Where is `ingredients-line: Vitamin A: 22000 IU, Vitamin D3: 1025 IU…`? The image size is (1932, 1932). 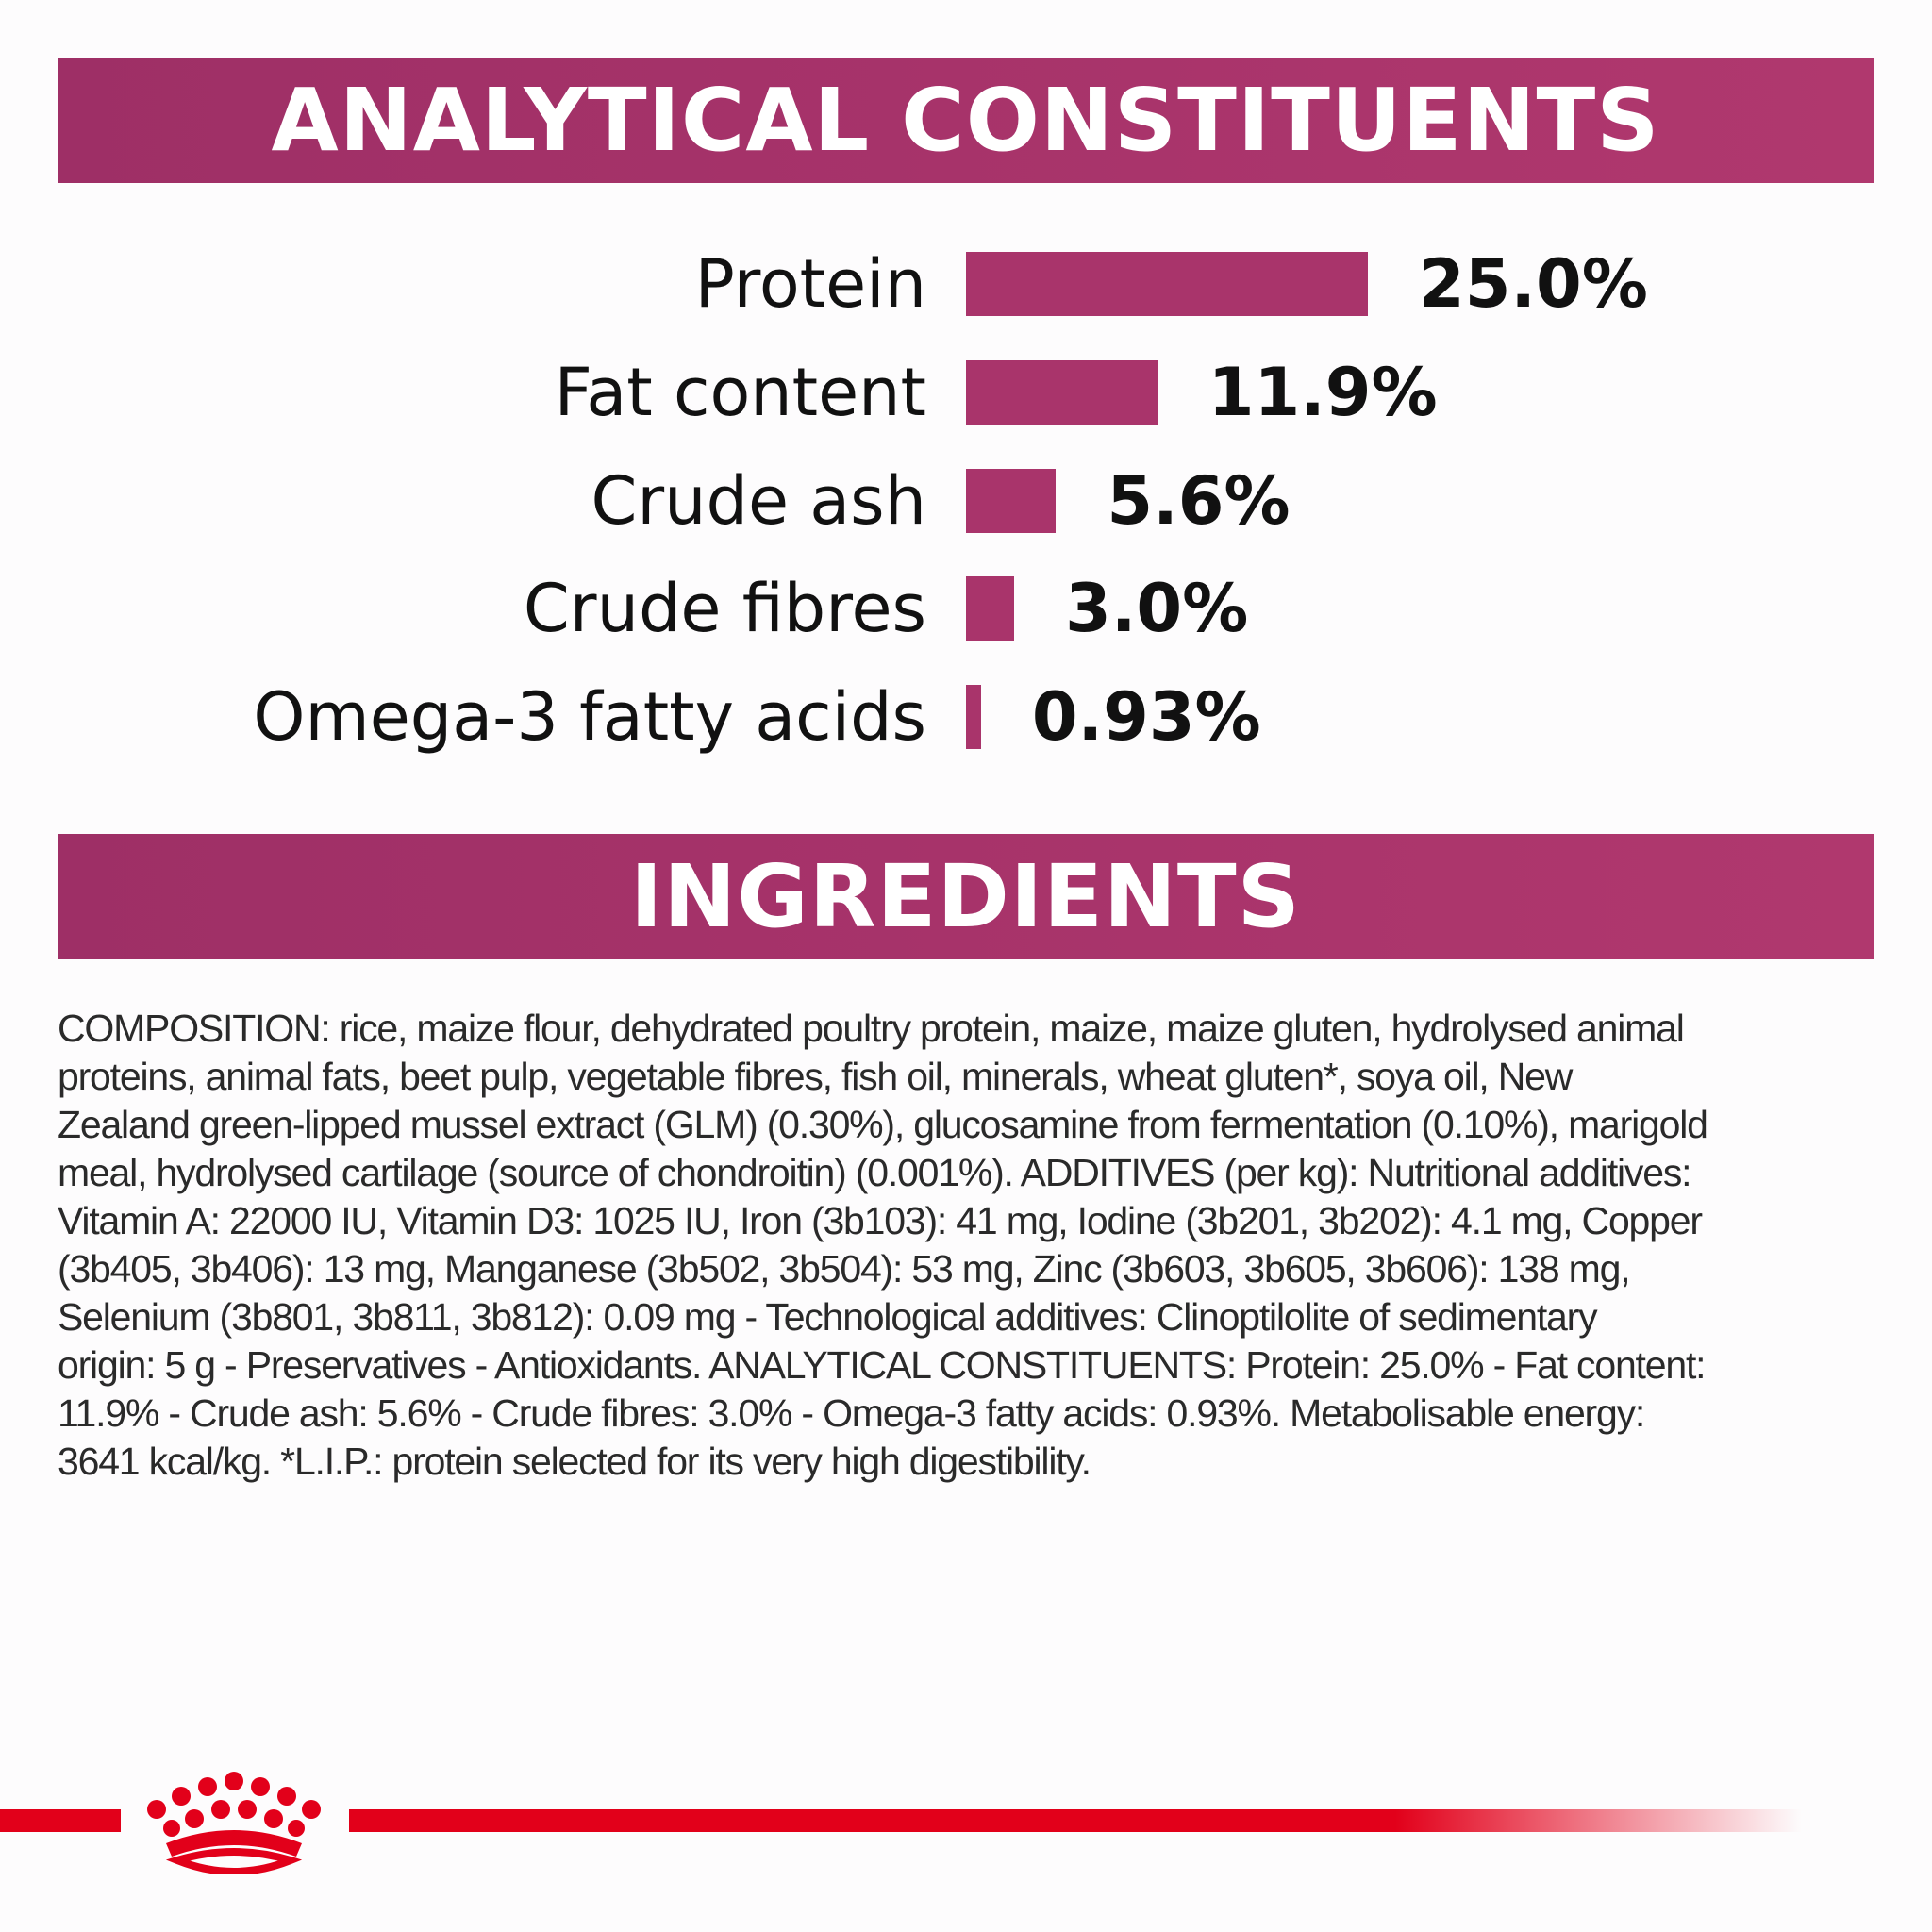
ingredients-line: Vitamin A: 22000 IU, Vitamin D3: 1025 IU… is located at coordinates (881, 1221).